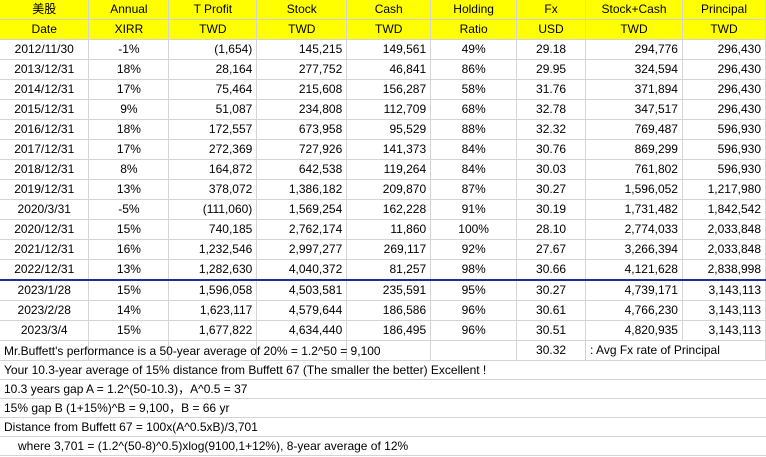  Describe the element at coordinates (45, 249) in the screenshot. I see `table-cell: 2021/12/31` at that location.